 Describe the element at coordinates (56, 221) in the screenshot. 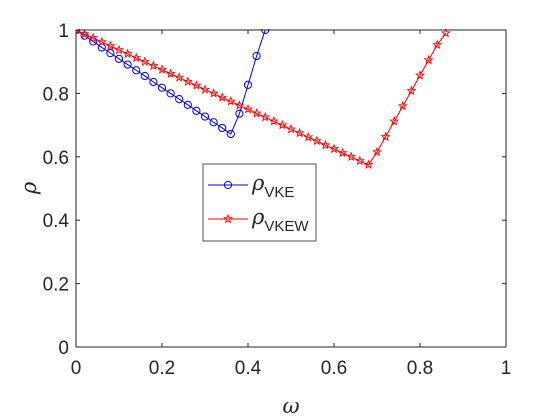

I see `y-tick-label: 0.4` at that location.